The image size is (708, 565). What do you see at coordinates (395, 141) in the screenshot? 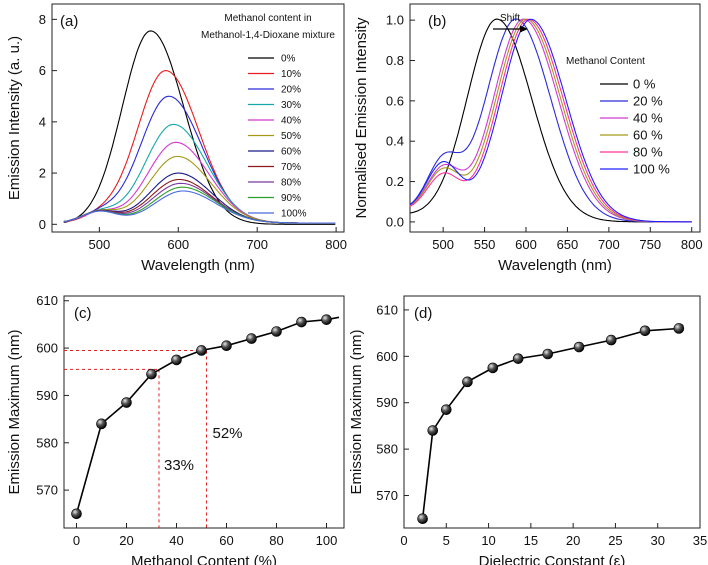
I see `y-tick-label: 0.4` at bounding box center [395, 141].